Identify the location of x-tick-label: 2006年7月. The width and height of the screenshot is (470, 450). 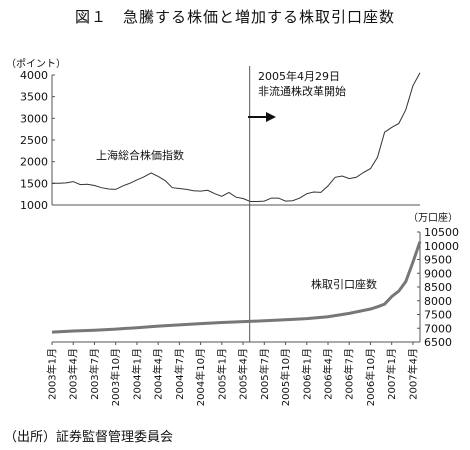
(349, 374).